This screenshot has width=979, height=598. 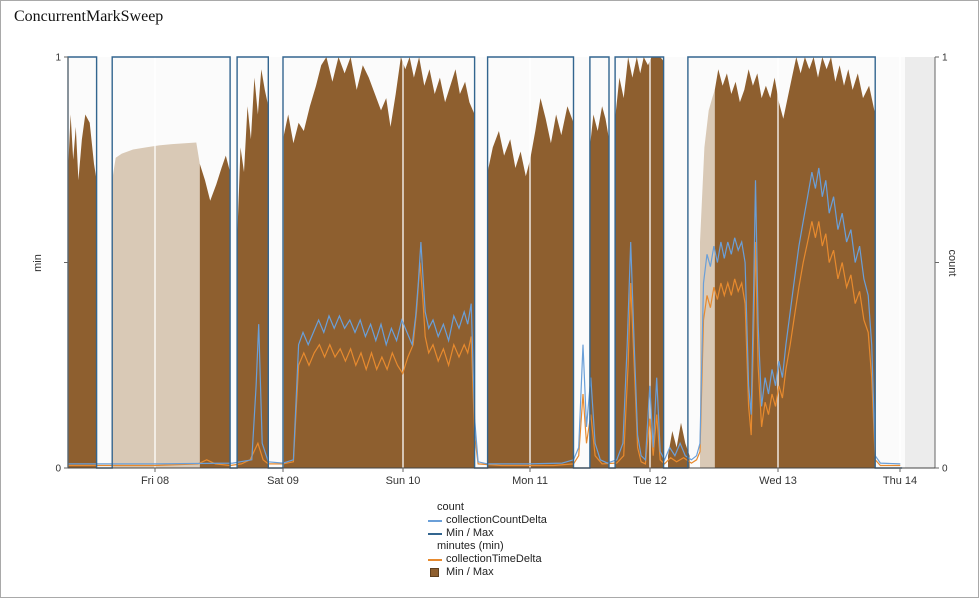 What do you see at coordinates (38, 263) in the screenshot?
I see `y-axis-label-left: min` at bounding box center [38, 263].